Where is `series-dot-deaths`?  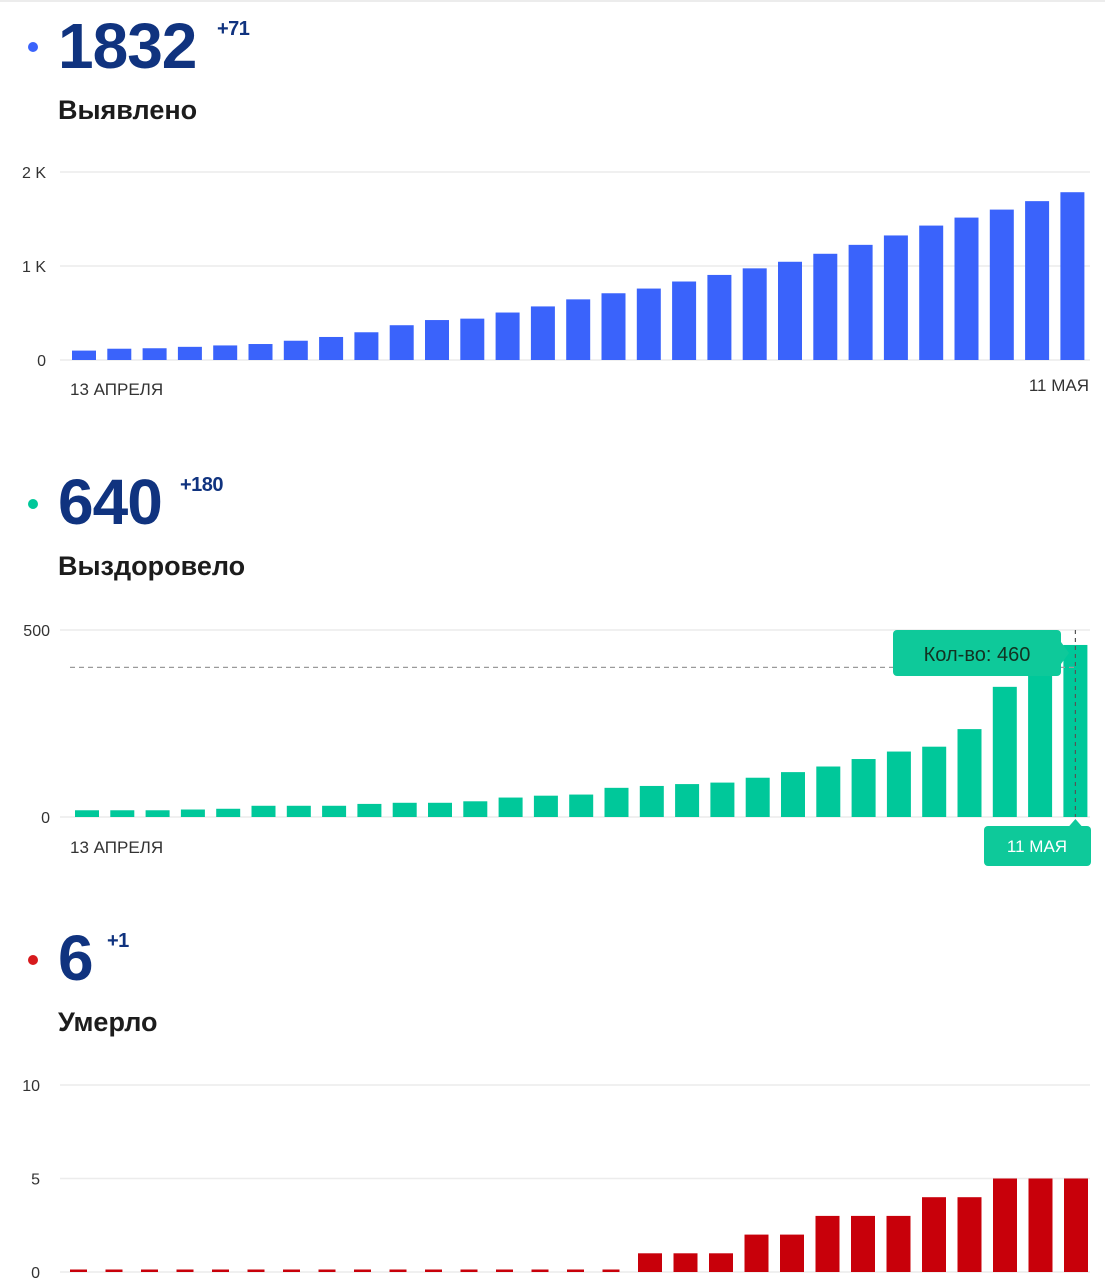 series-dot-deaths is located at coordinates (33, 960).